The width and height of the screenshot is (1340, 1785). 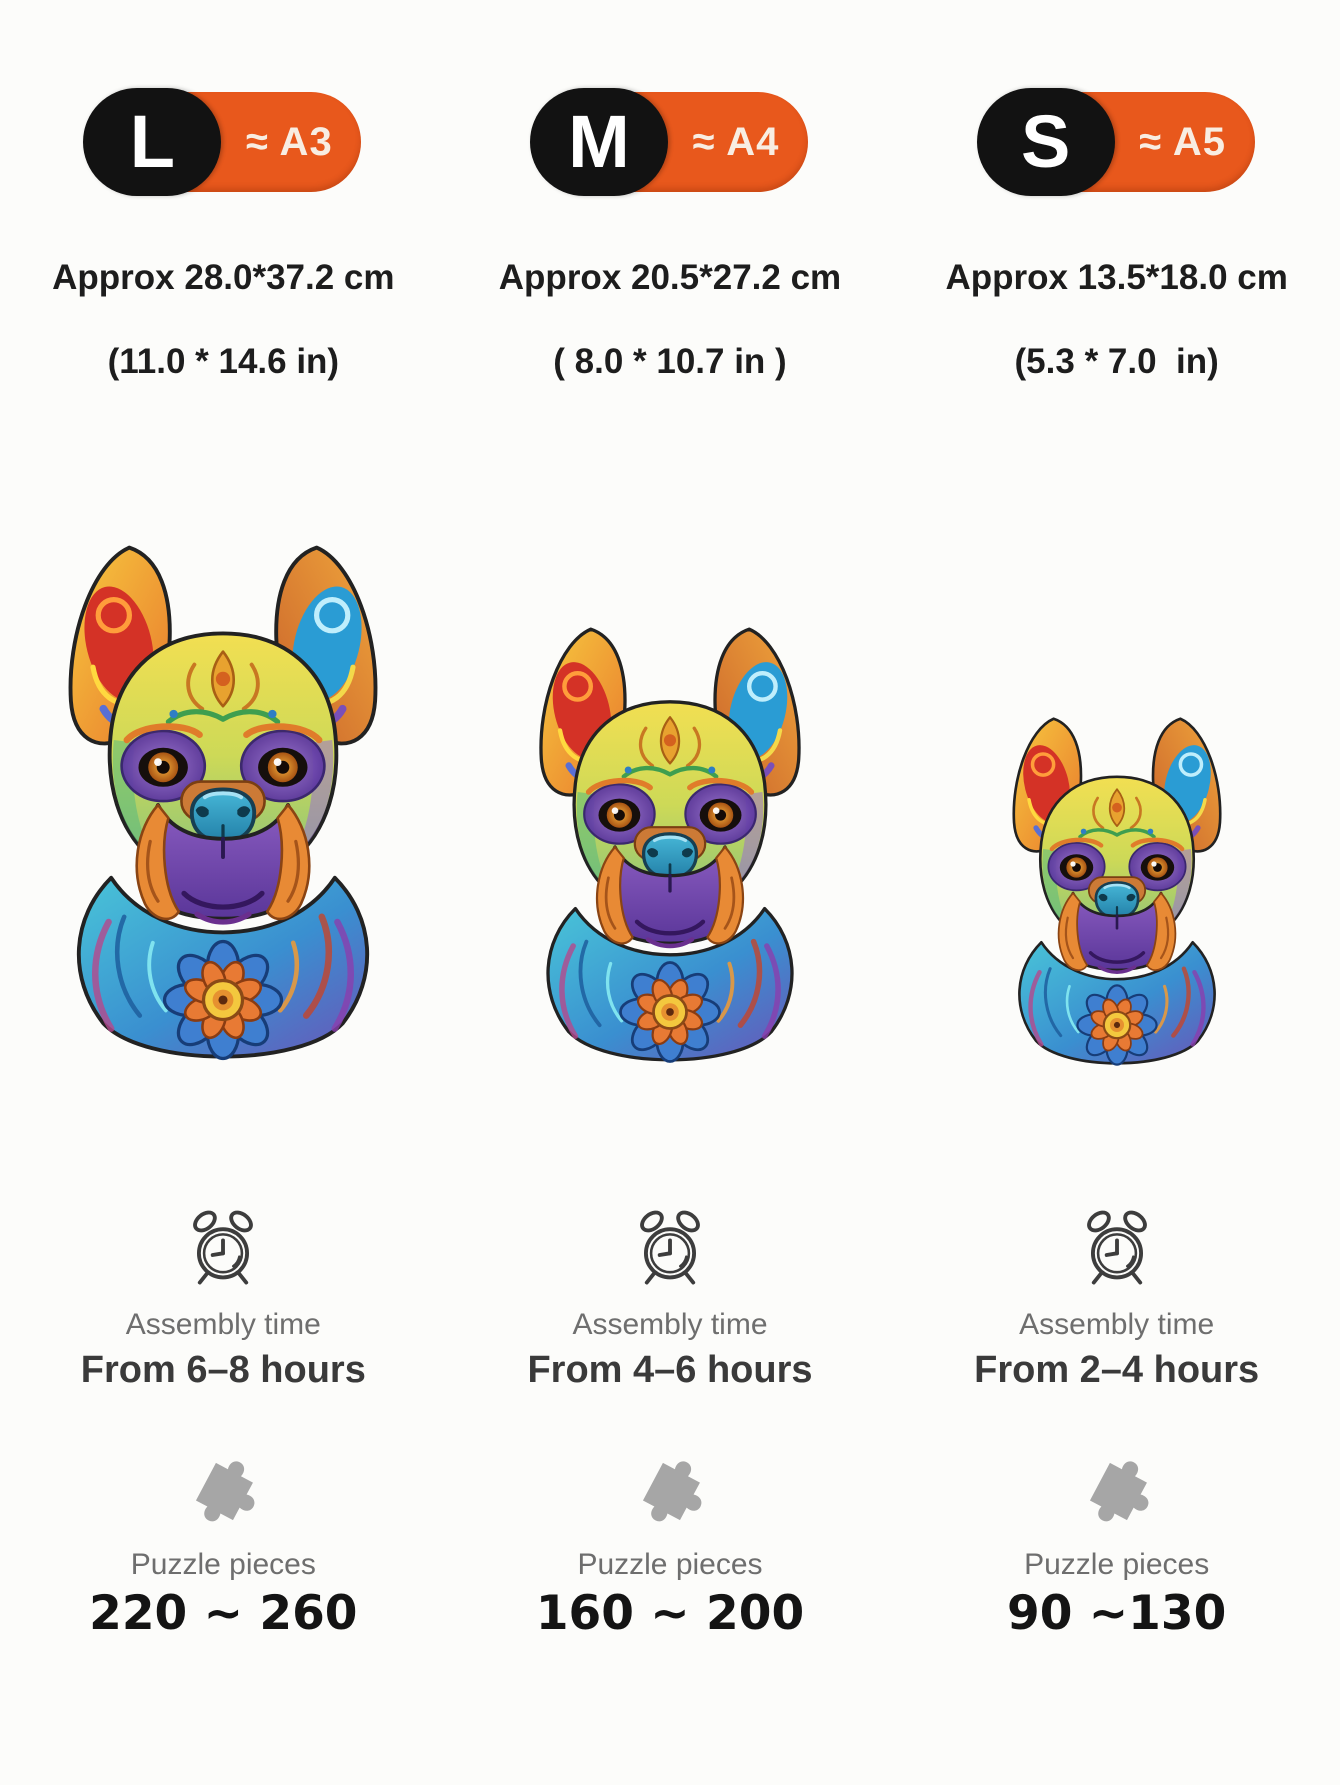 What do you see at coordinates (1183, 141) in the screenshot?
I see `badge-paper-equiv: ≈ A5` at bounding box center [1183, 141].